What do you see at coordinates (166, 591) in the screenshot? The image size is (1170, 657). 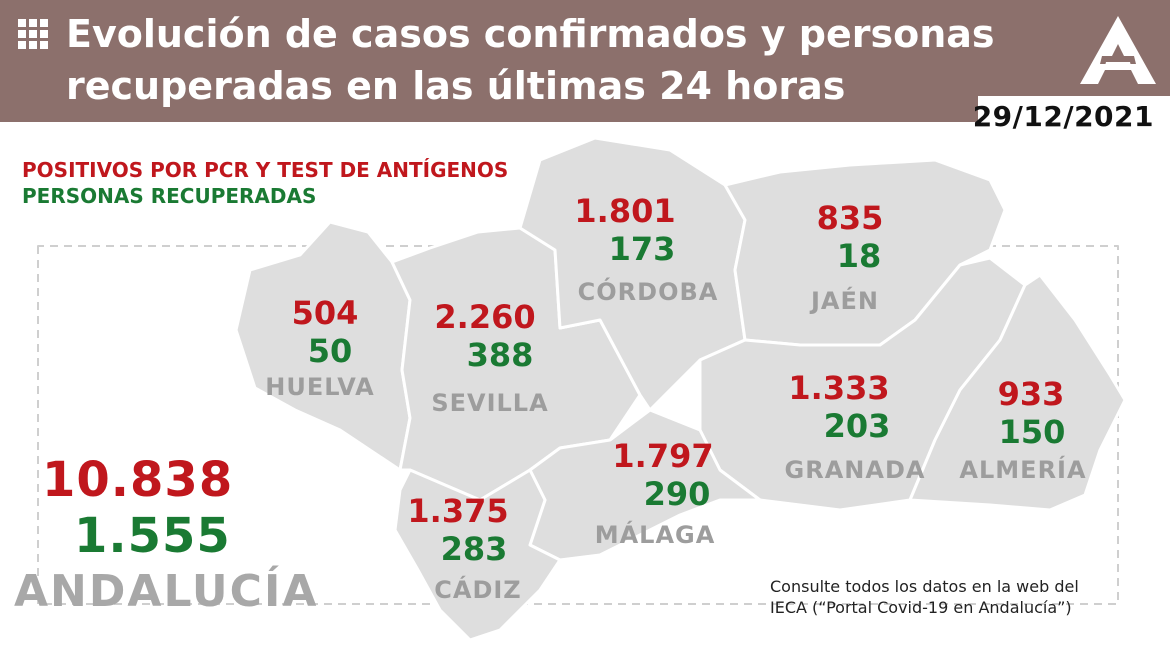 I see `andalucia-label: ANDALUCÍA` at bounding box center [166, 591].